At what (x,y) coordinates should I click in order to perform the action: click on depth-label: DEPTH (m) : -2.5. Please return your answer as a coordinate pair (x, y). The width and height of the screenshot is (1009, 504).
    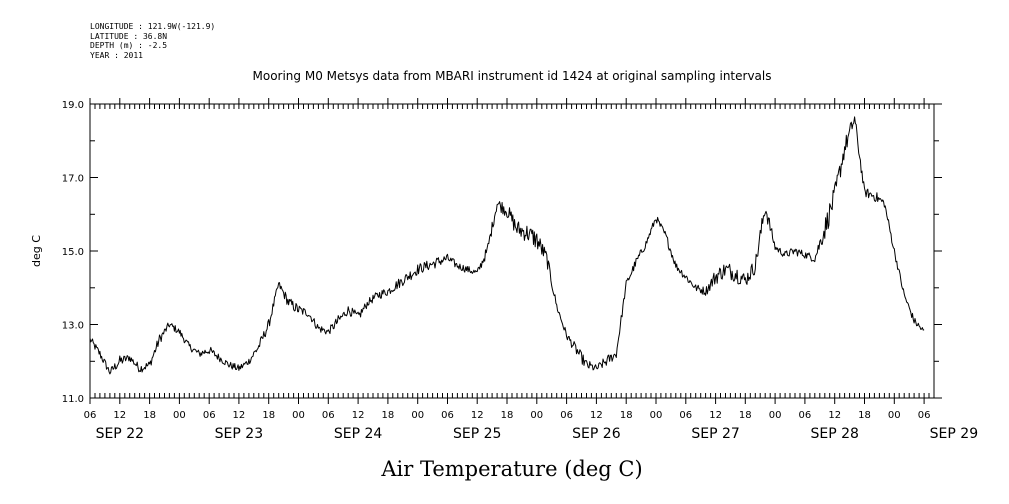
    Looking at the image, I should click on (129, 45).